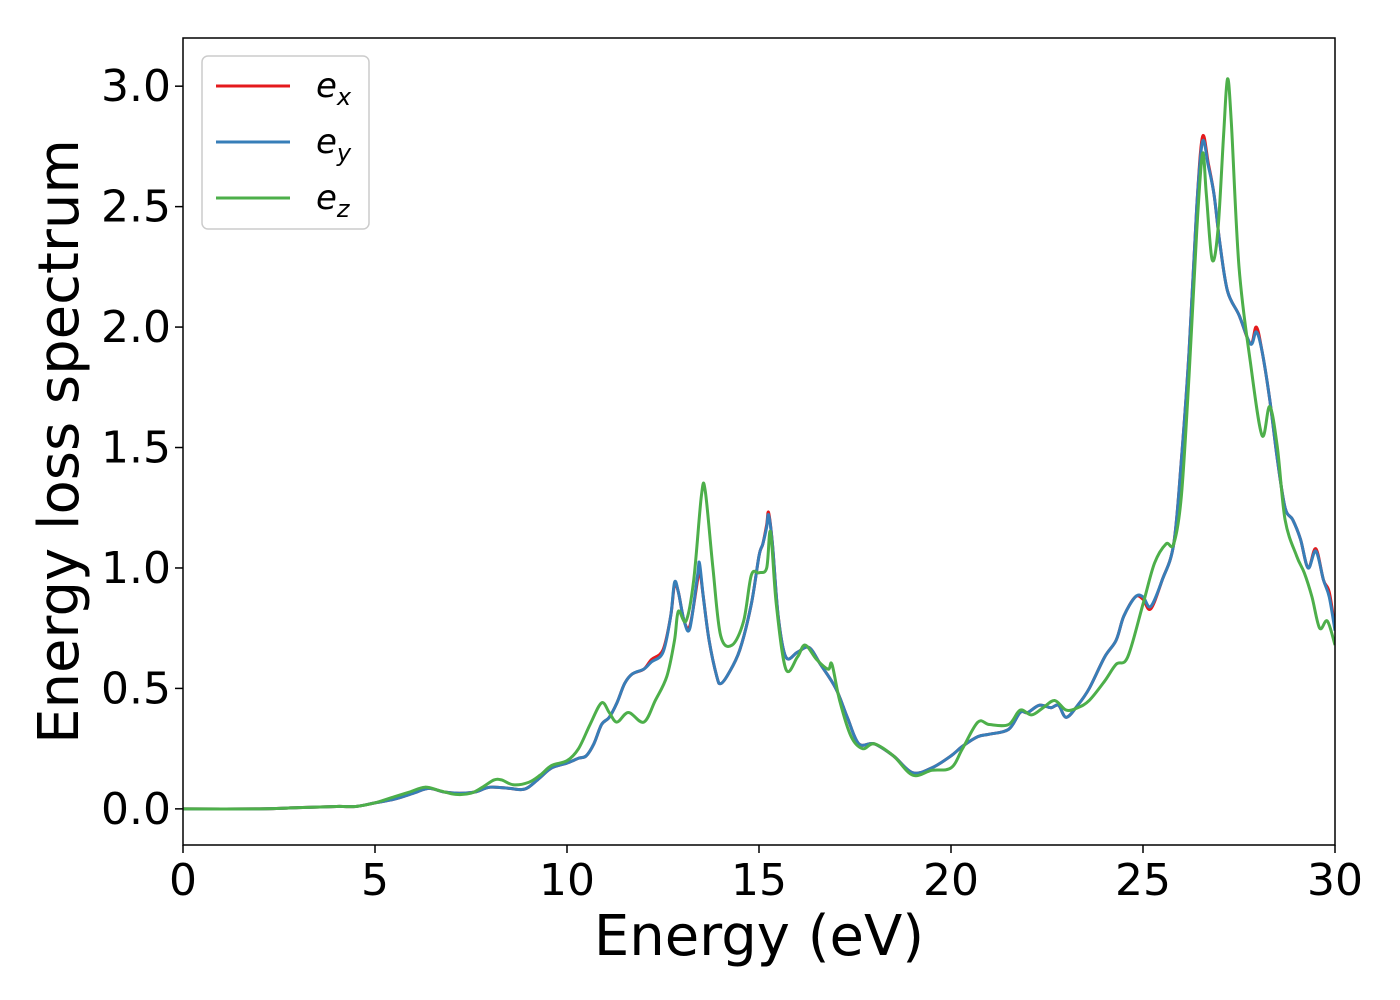  I want to click on legend-label-e-y: ey, so click(334, 144).